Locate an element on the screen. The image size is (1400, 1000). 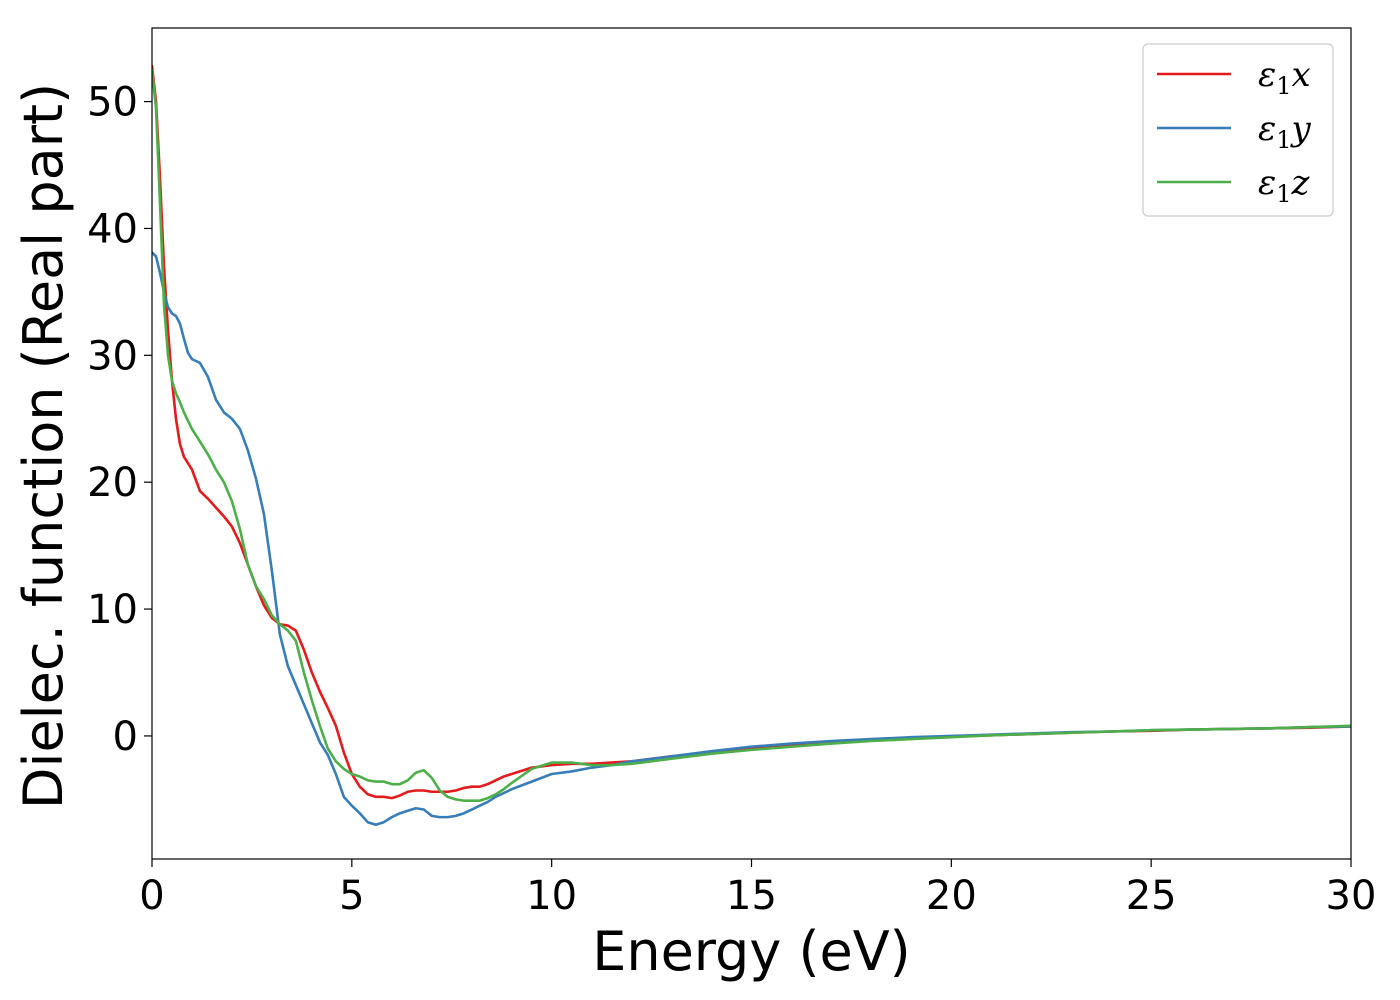
x-tick-label: 20 is located at coordinates (951, 896).